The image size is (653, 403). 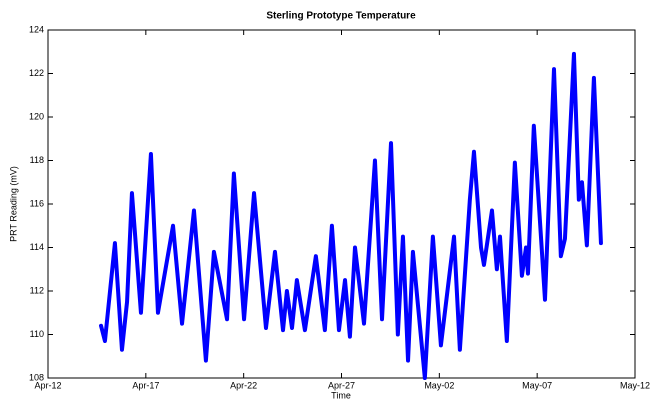 I want to click on x-tick-label: Apr-27, so click(x=341, y=385).